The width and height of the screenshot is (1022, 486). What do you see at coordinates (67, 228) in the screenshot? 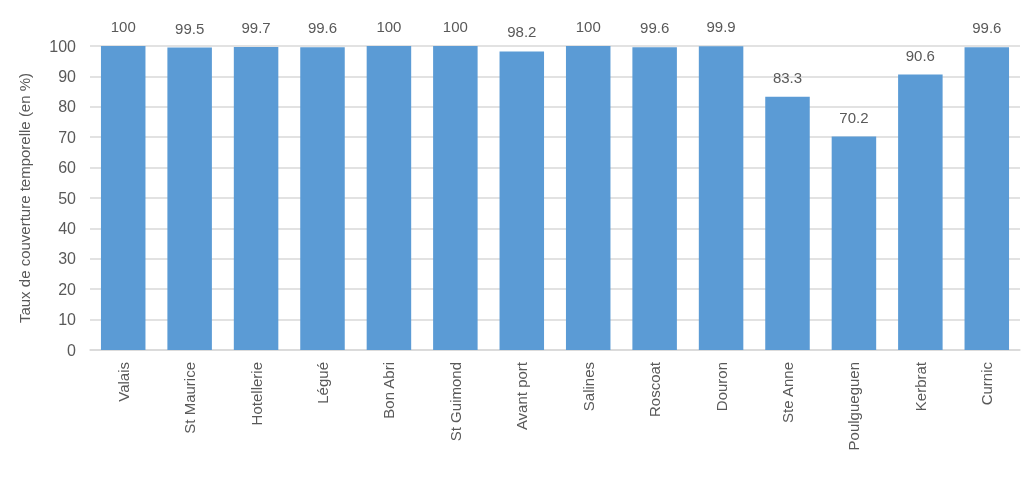
I see `y-tick-label: 40` at bounding box center [67, 228].